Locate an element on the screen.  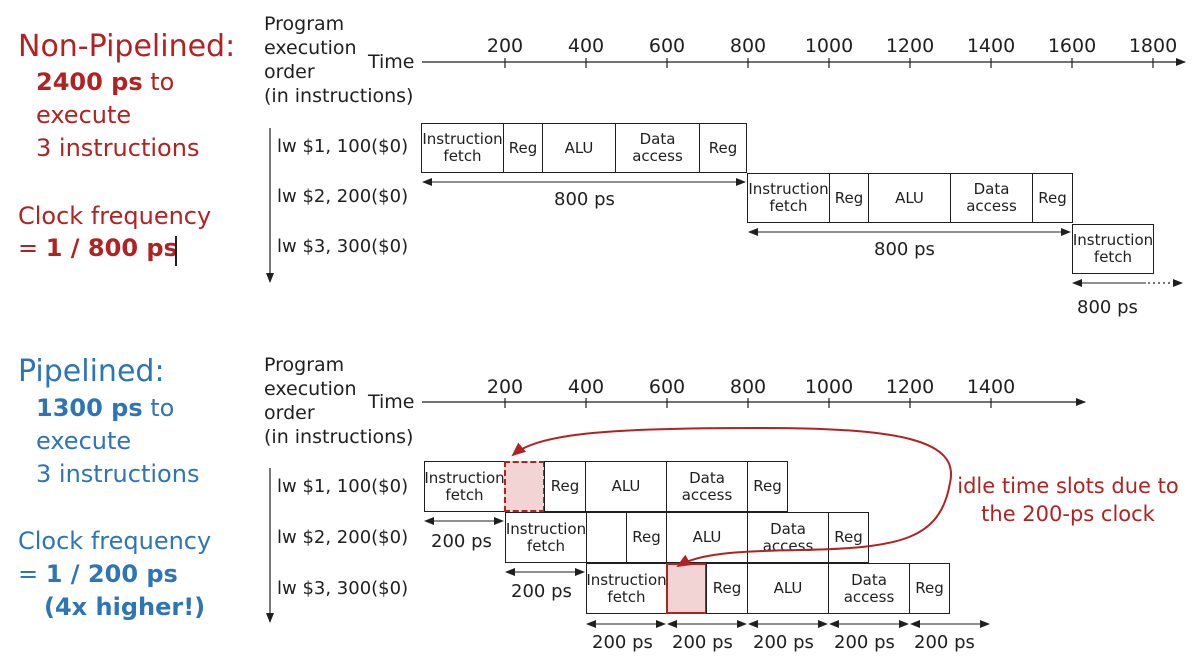
bottom-tick-label: 1200 is located at coordinates (910, 387).